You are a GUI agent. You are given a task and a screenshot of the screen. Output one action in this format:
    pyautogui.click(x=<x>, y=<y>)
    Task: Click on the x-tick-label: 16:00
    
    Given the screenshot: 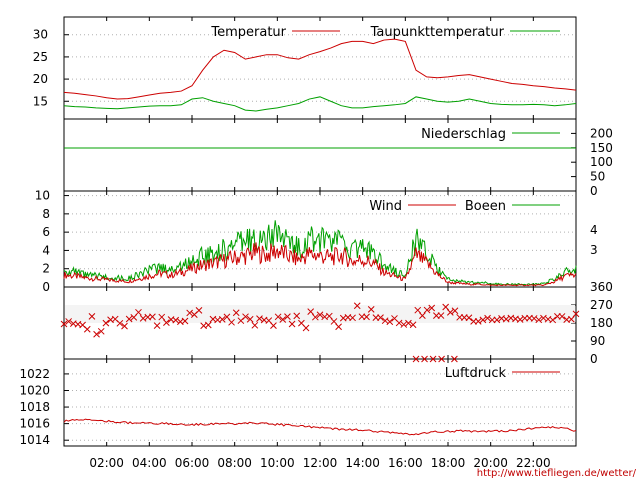 What is the action you would take?
    pyautogui.click(x=405, y=463)
    